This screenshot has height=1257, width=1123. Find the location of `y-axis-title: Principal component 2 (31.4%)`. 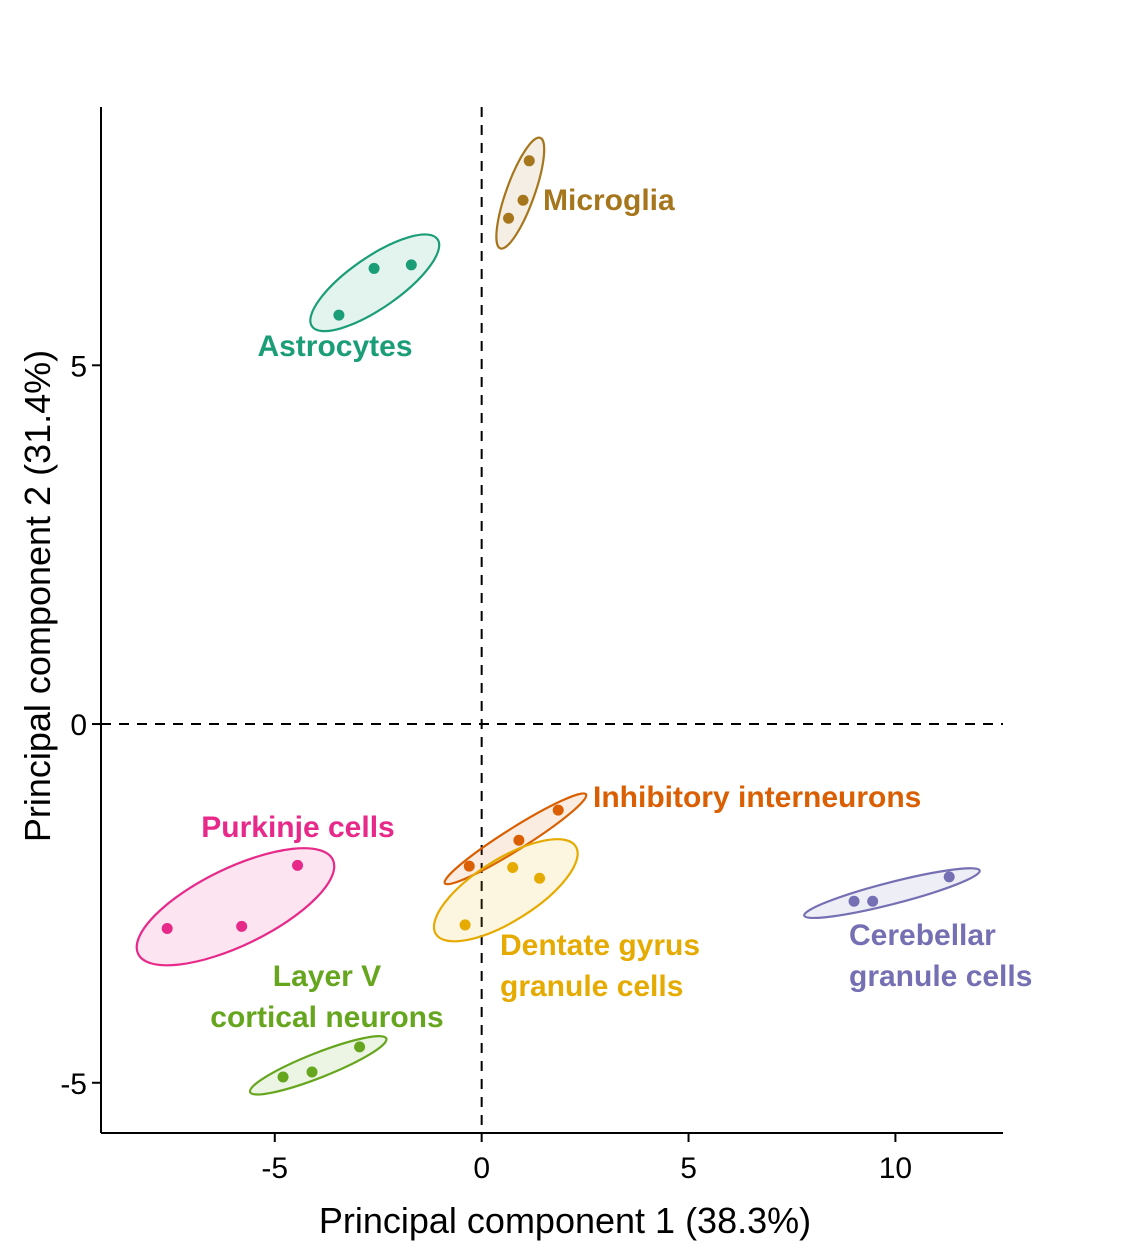

y-axis-title: Principal component 2 (31.4%) is located at coordinates (37, 596).